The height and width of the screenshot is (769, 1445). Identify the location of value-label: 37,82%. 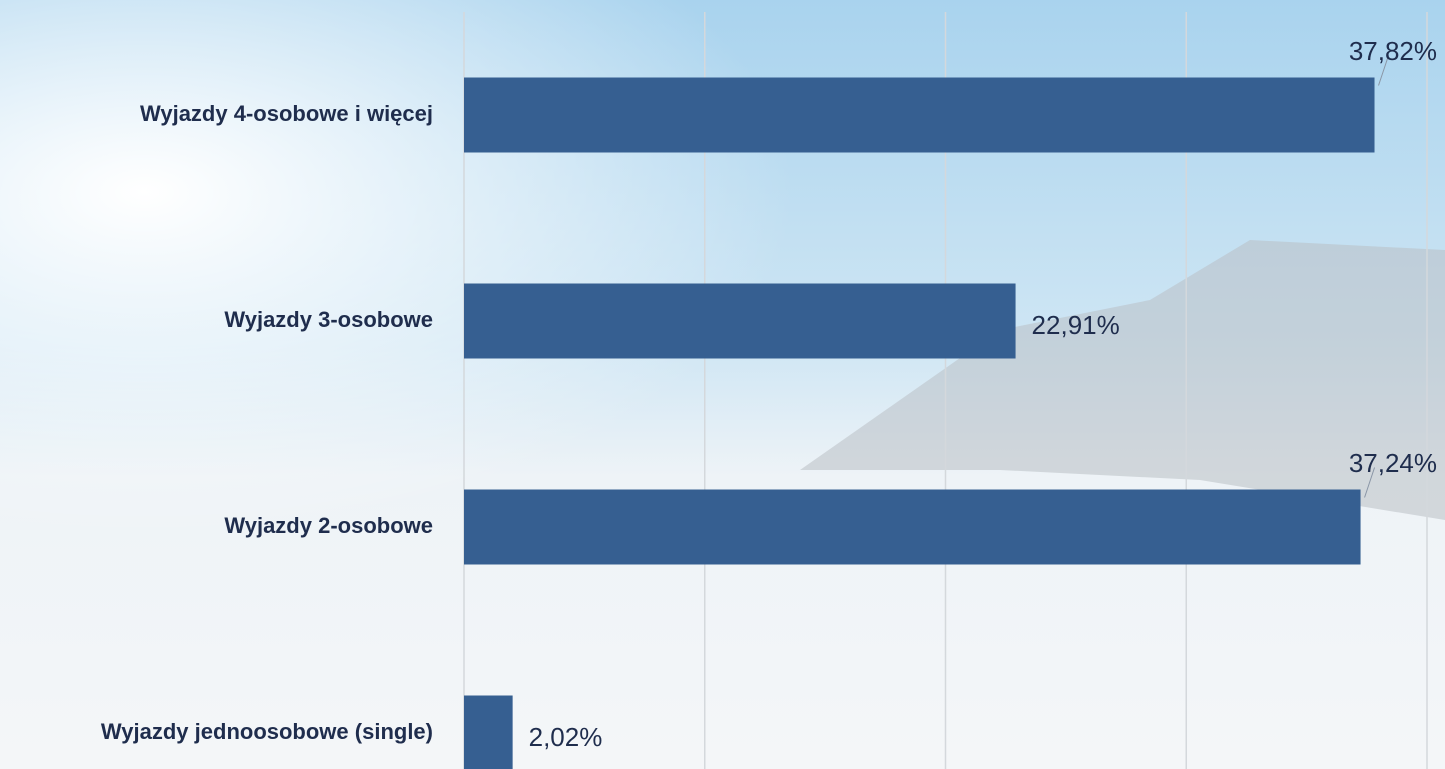
(1393, 51).